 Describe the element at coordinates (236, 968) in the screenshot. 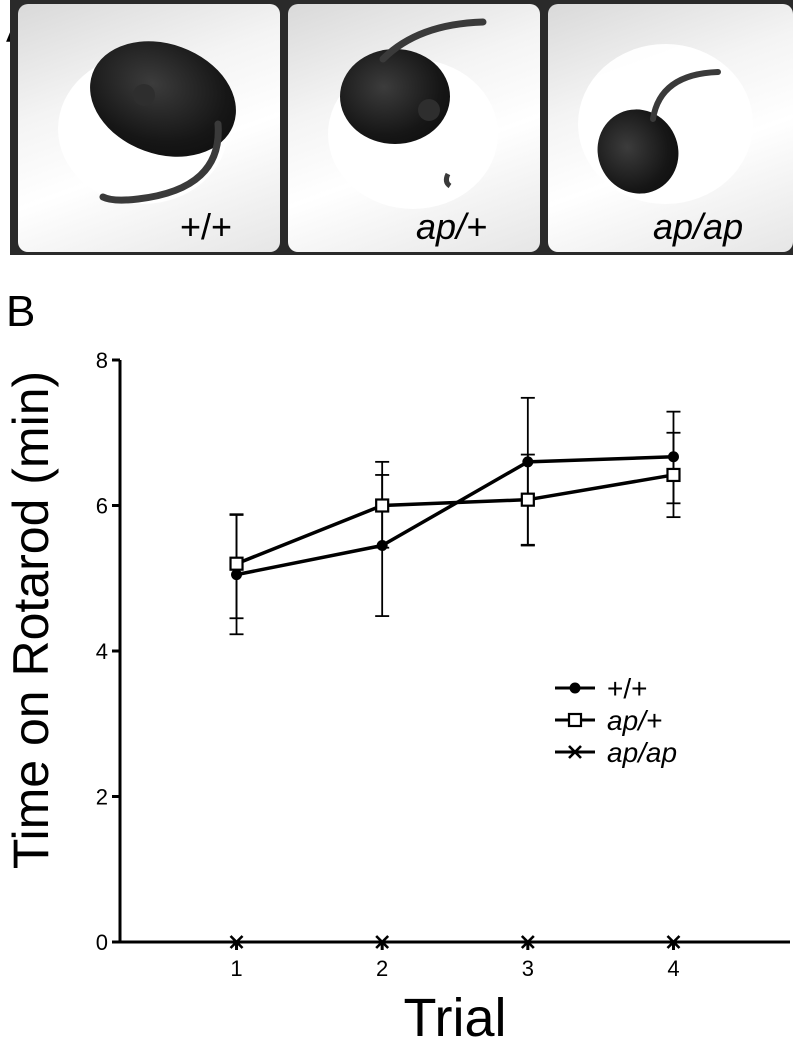

I see `x-tick-label: 1` at that location.